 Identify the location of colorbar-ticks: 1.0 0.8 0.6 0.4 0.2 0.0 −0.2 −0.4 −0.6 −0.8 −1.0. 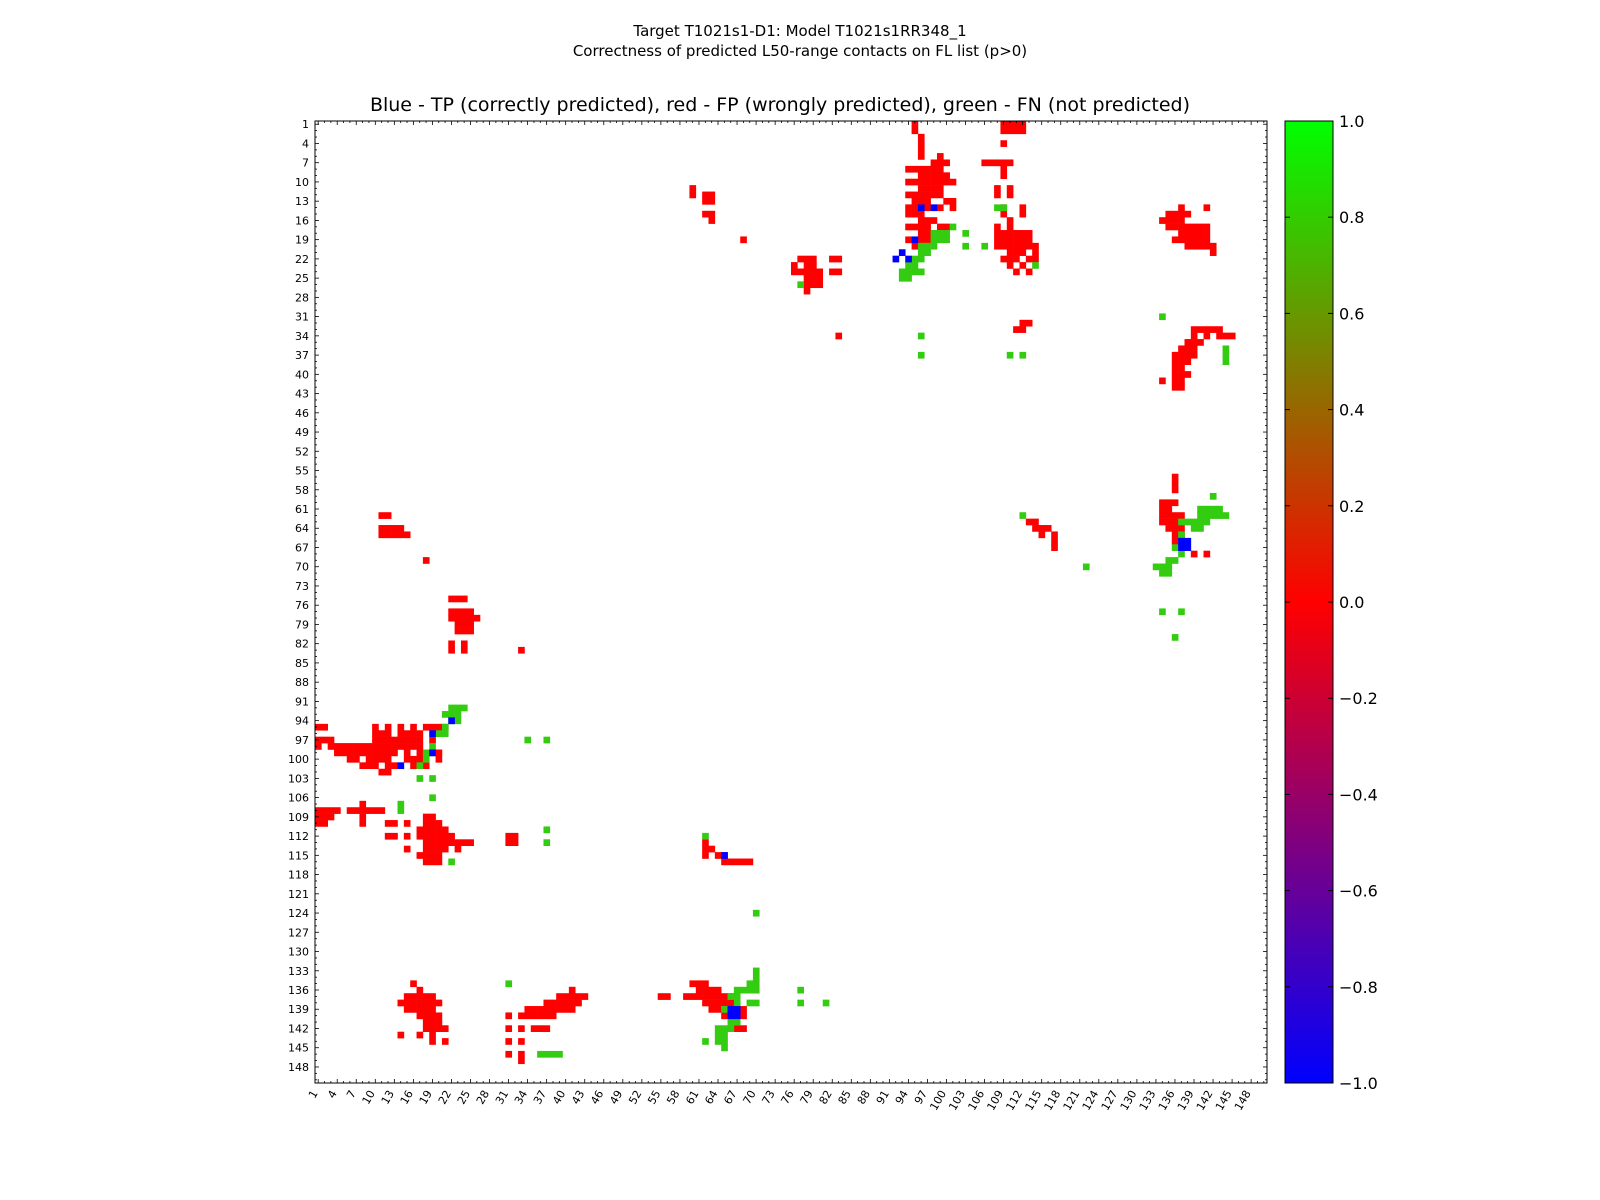
(1331, 602).